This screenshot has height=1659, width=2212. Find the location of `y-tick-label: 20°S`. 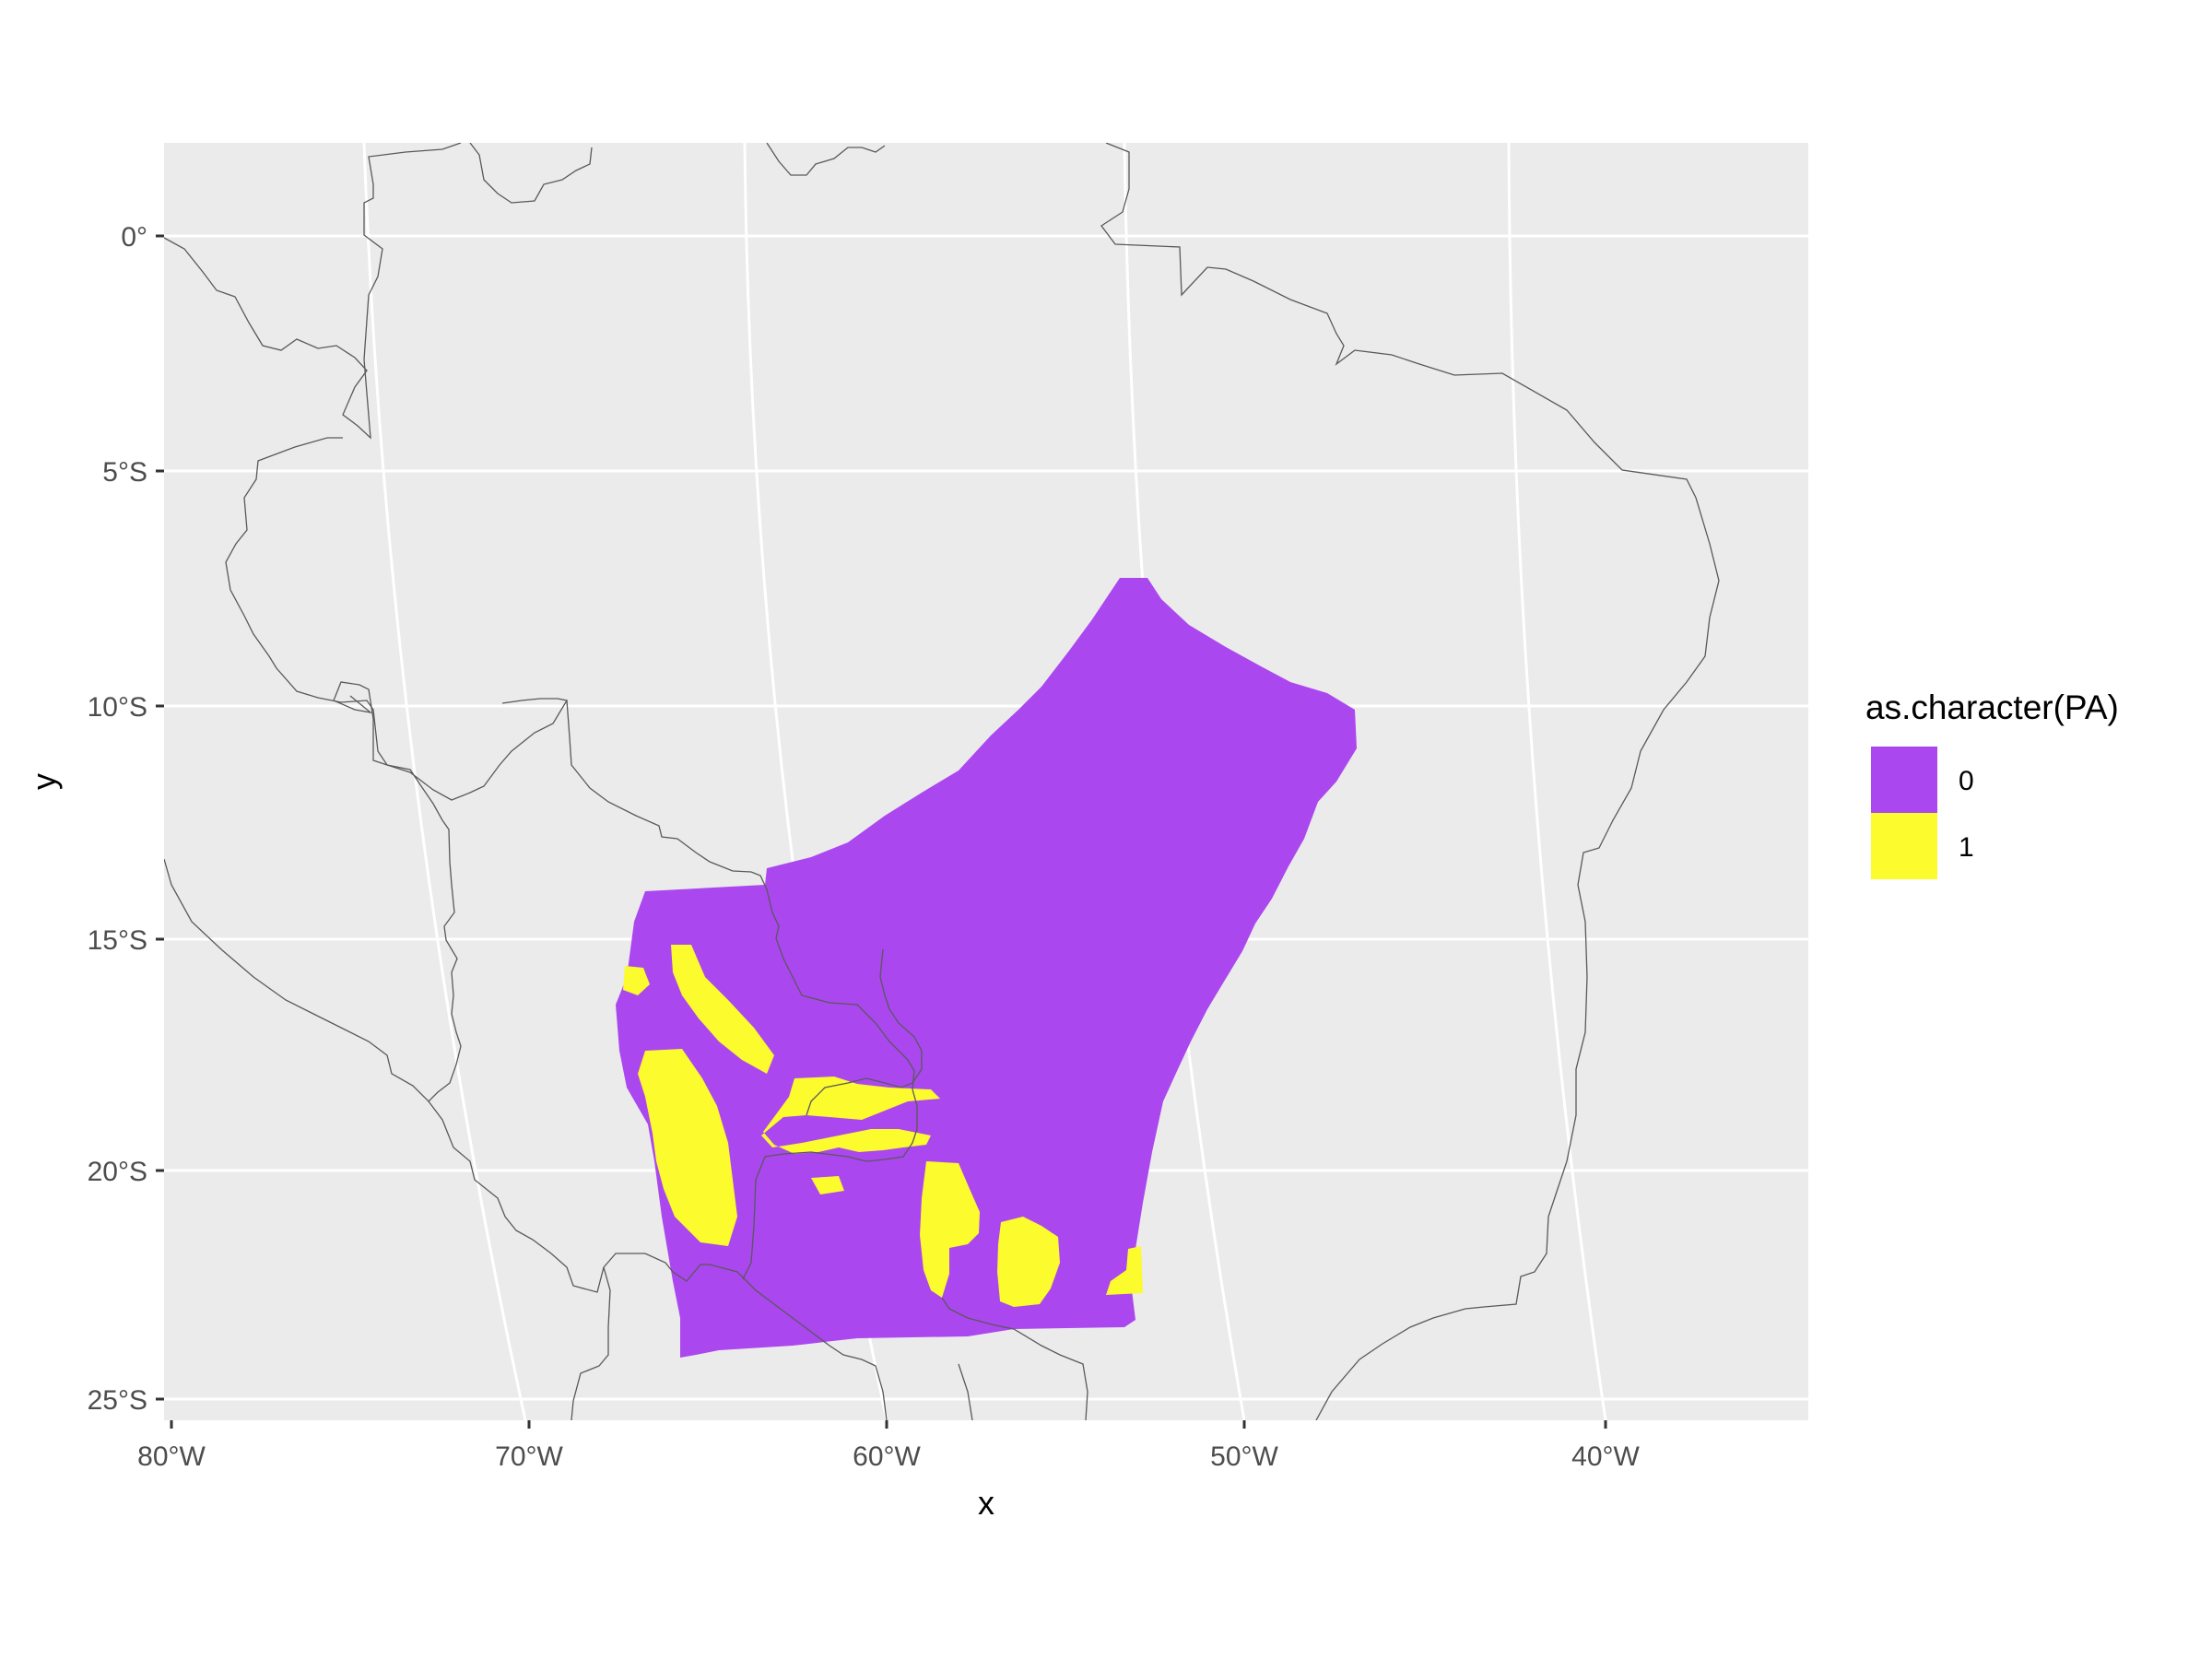

y-tick-label: 20°S is located at coordinates (117, 1172).